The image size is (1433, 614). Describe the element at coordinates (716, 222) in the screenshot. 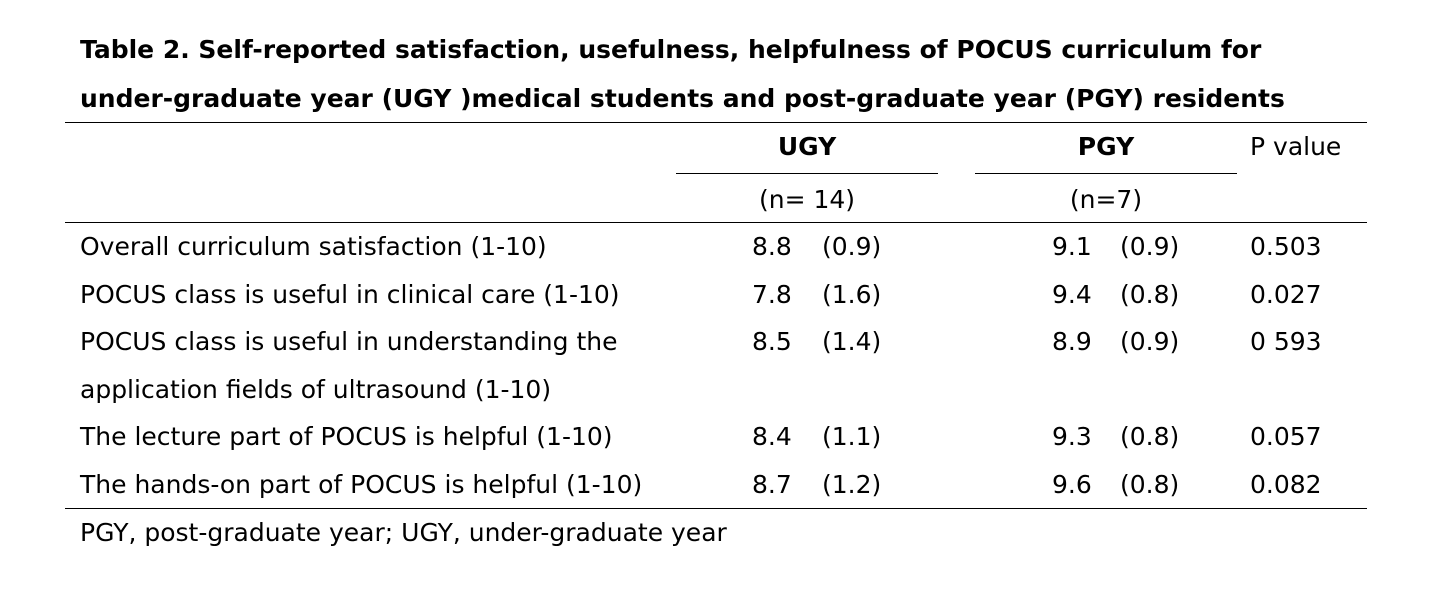

I see `header-bottom-rule` at that location.